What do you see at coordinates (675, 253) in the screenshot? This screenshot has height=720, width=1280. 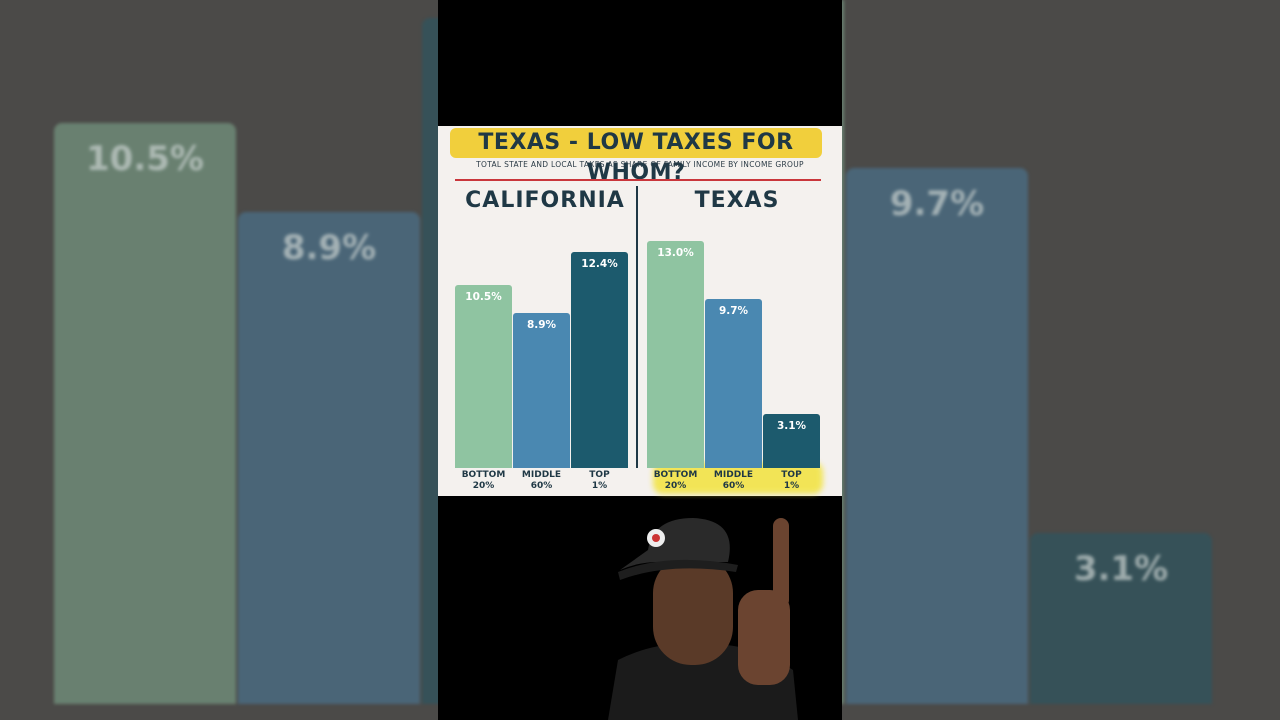 I see `value-label: 13.0%` at bounding box center [675, 253].